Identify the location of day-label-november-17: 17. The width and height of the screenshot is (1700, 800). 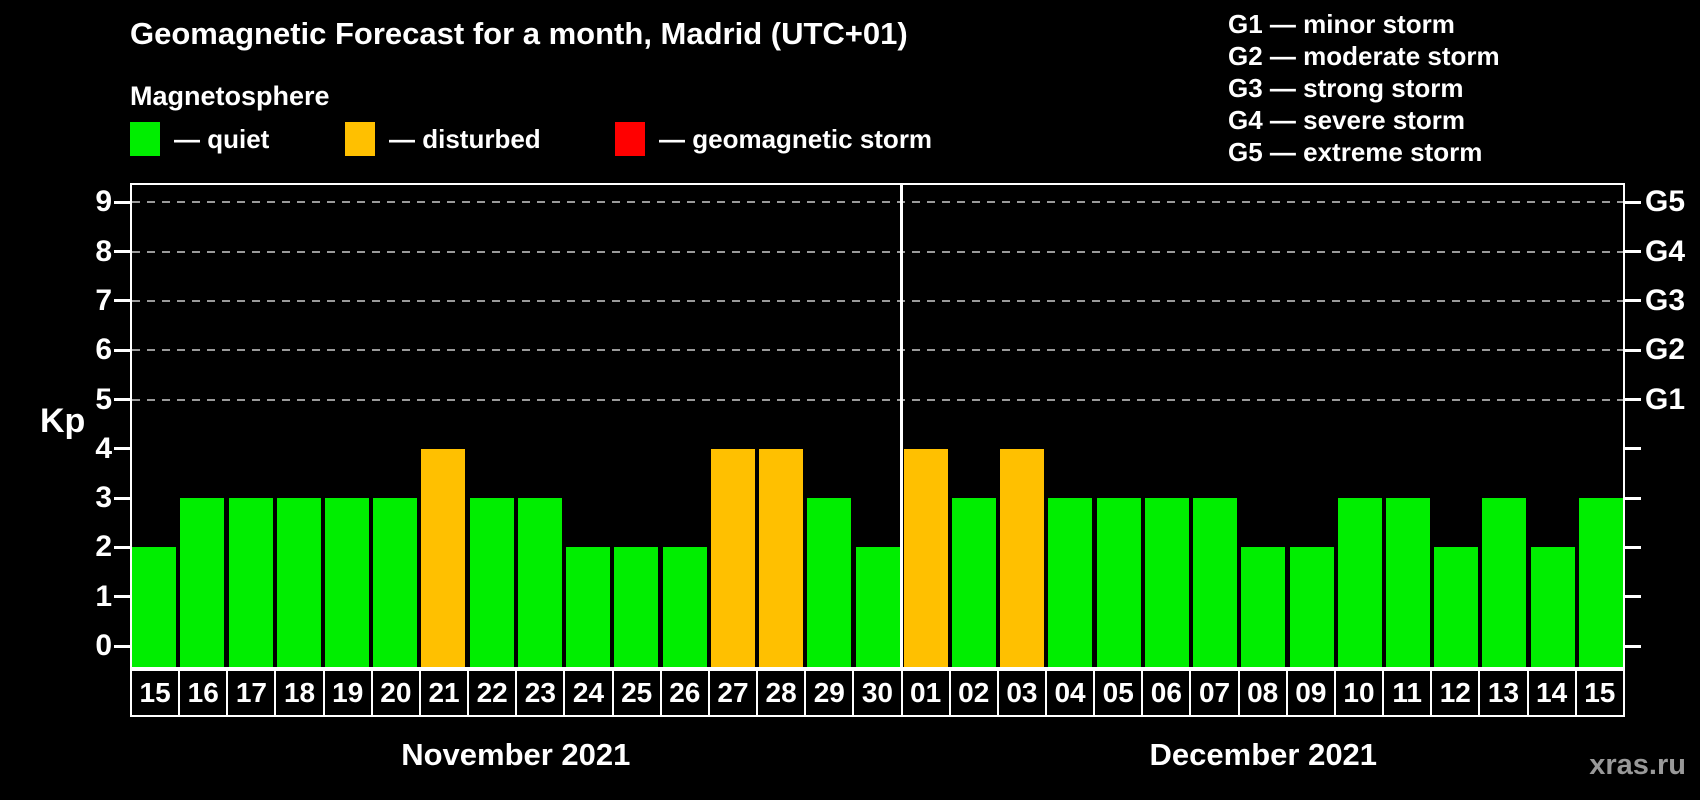
(252, 693).